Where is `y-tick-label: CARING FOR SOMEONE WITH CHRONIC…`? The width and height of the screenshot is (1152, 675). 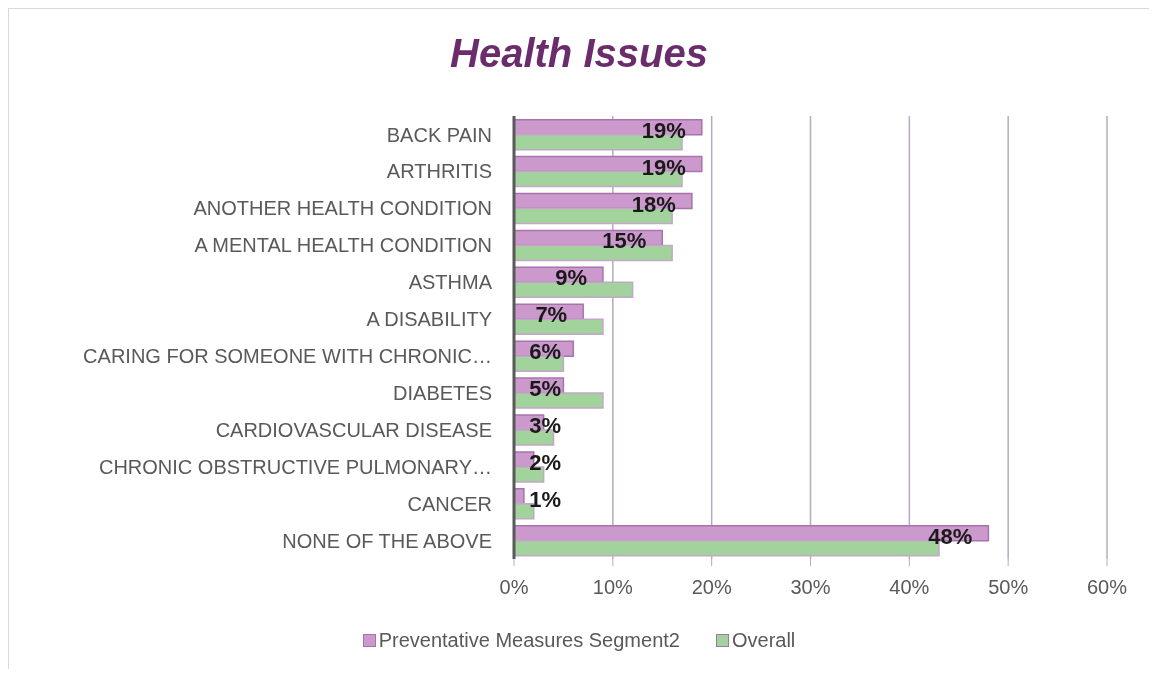 y-tick-label: CARING FOR SOMEONE WITH CHRONIC… is located at coordinates (287, 356).